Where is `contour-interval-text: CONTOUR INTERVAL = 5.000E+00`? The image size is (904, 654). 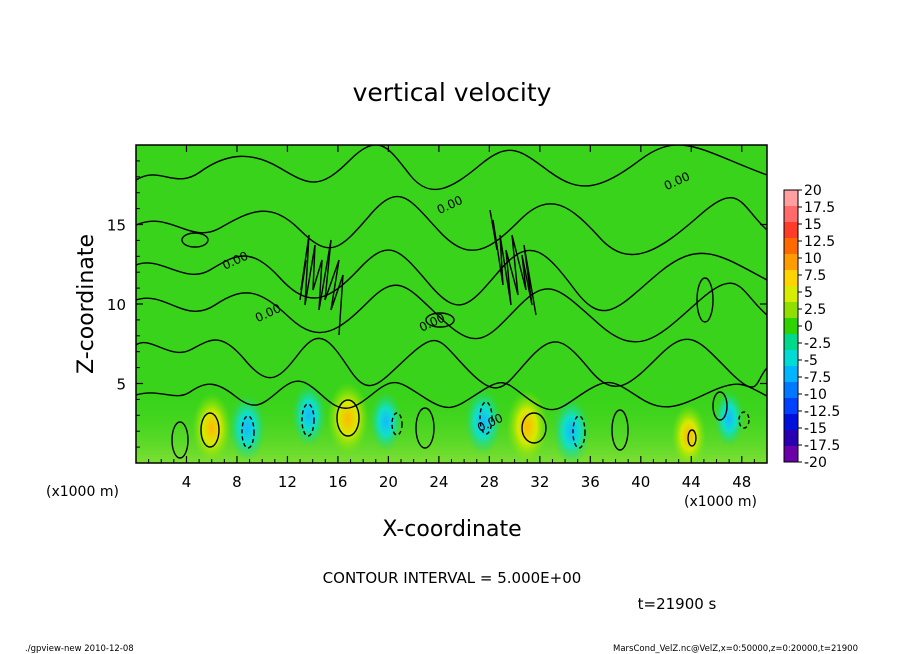
contour-interval-text: CONTOUR INTERVAL = 5.000E+00 is located at coordinates (452, 578).